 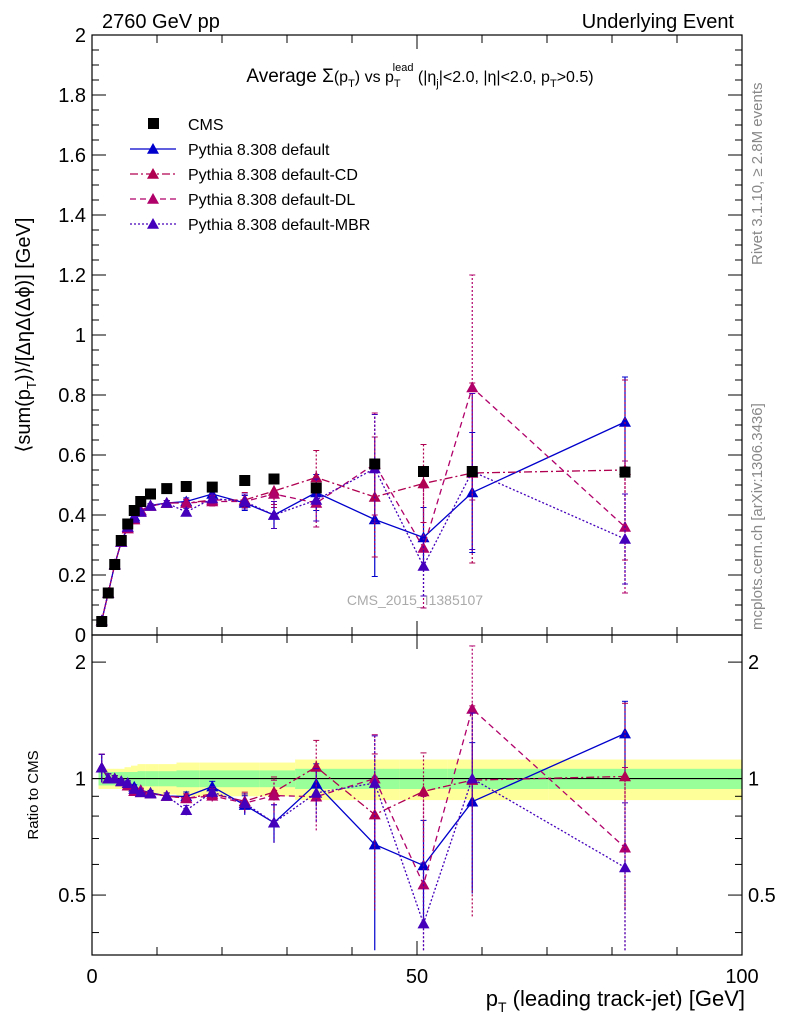 What do you see at coordinates (72, 96) in the screenshot?
I see `y-tick-label: 1.8` at bounding box center [72, 96].